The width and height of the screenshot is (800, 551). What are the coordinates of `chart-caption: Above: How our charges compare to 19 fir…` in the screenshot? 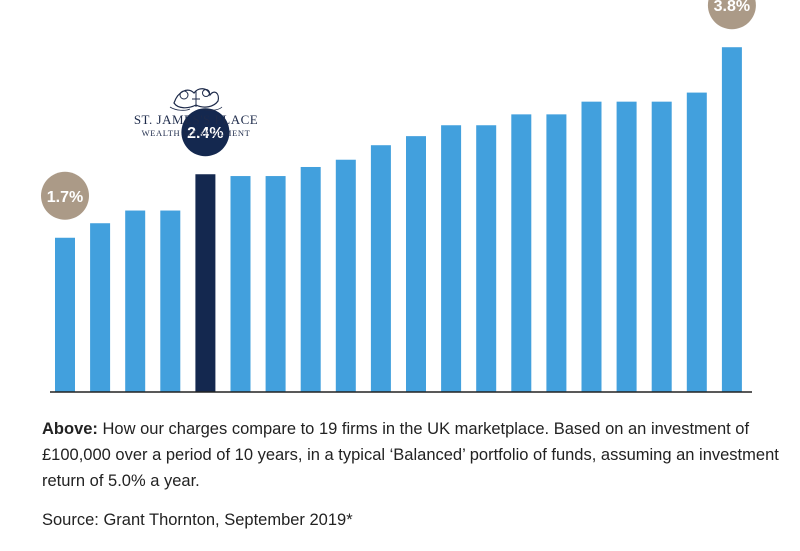 It's located at (412, 455).